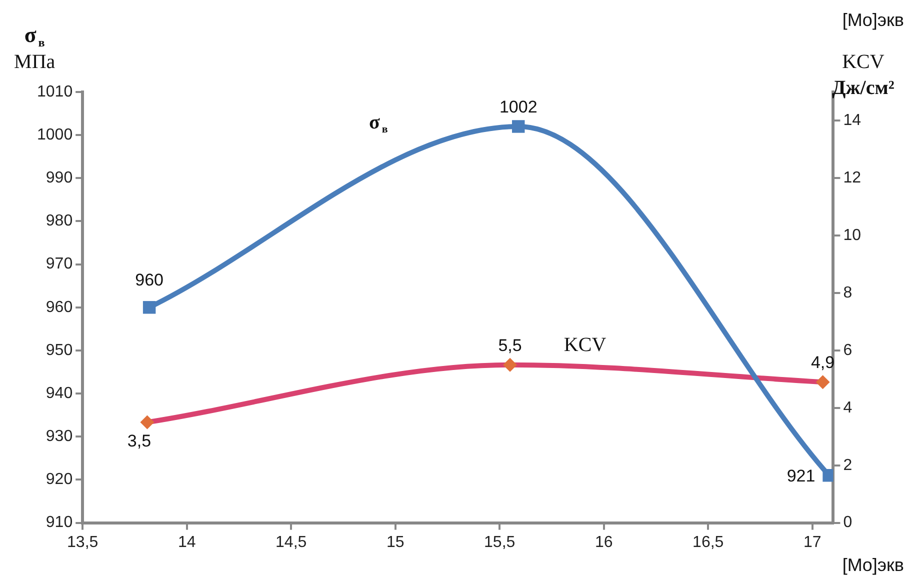  Describe the element at coordinates (395, 542) in the screenshot. I see `x-tick-label: 15` at that location.